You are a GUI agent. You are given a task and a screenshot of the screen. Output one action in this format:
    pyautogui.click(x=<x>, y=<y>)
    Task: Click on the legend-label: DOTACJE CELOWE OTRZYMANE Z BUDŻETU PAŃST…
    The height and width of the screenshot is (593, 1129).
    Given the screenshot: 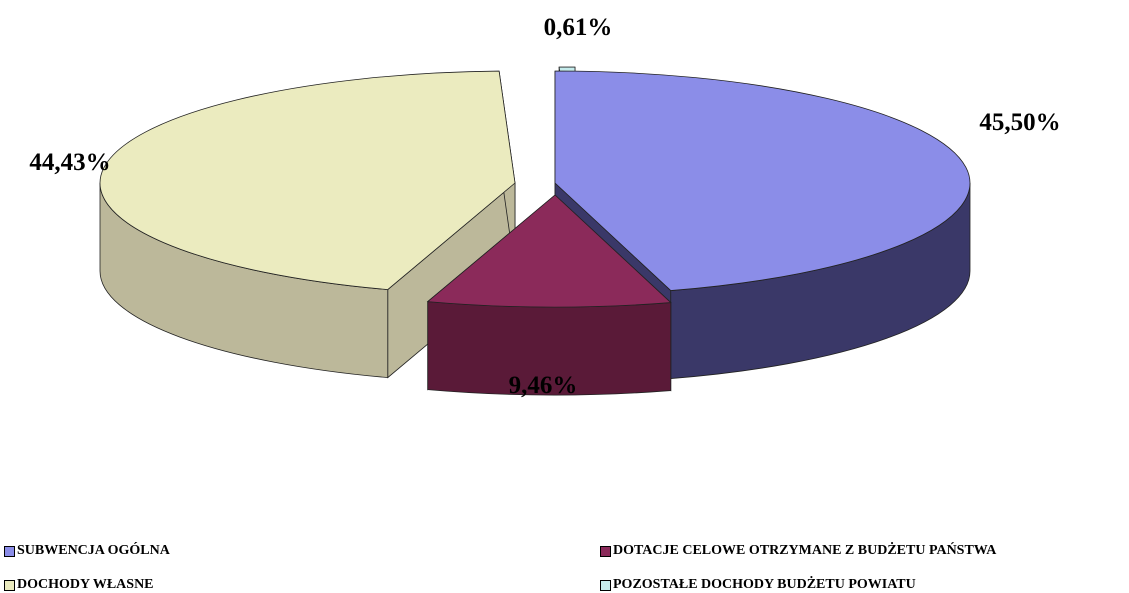 What is the action you would take?
    pyautogui.click(x=805, y=550)
    